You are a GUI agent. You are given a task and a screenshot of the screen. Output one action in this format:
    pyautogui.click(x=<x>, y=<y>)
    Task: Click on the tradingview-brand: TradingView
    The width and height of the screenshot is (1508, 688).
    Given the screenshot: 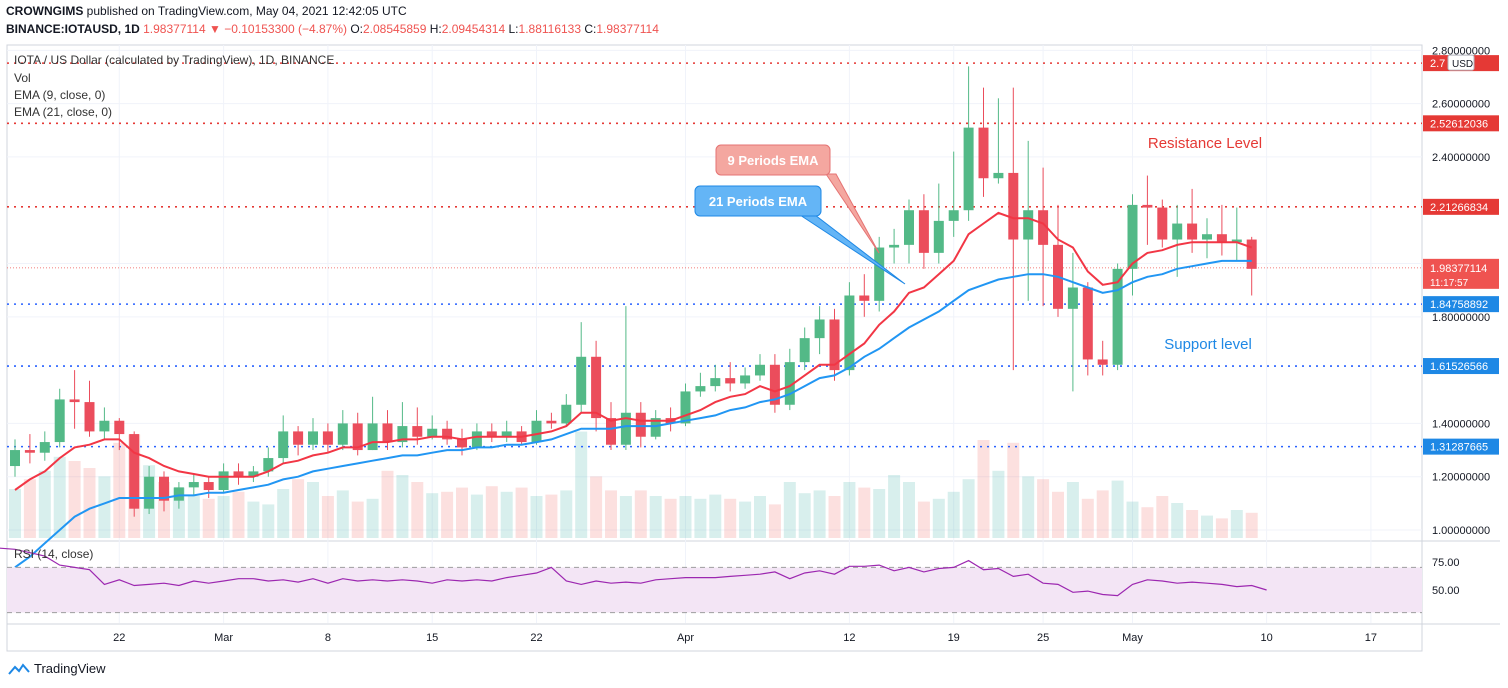 What is the action you would take?
    pyautogui.click(x=70, y=668)
    